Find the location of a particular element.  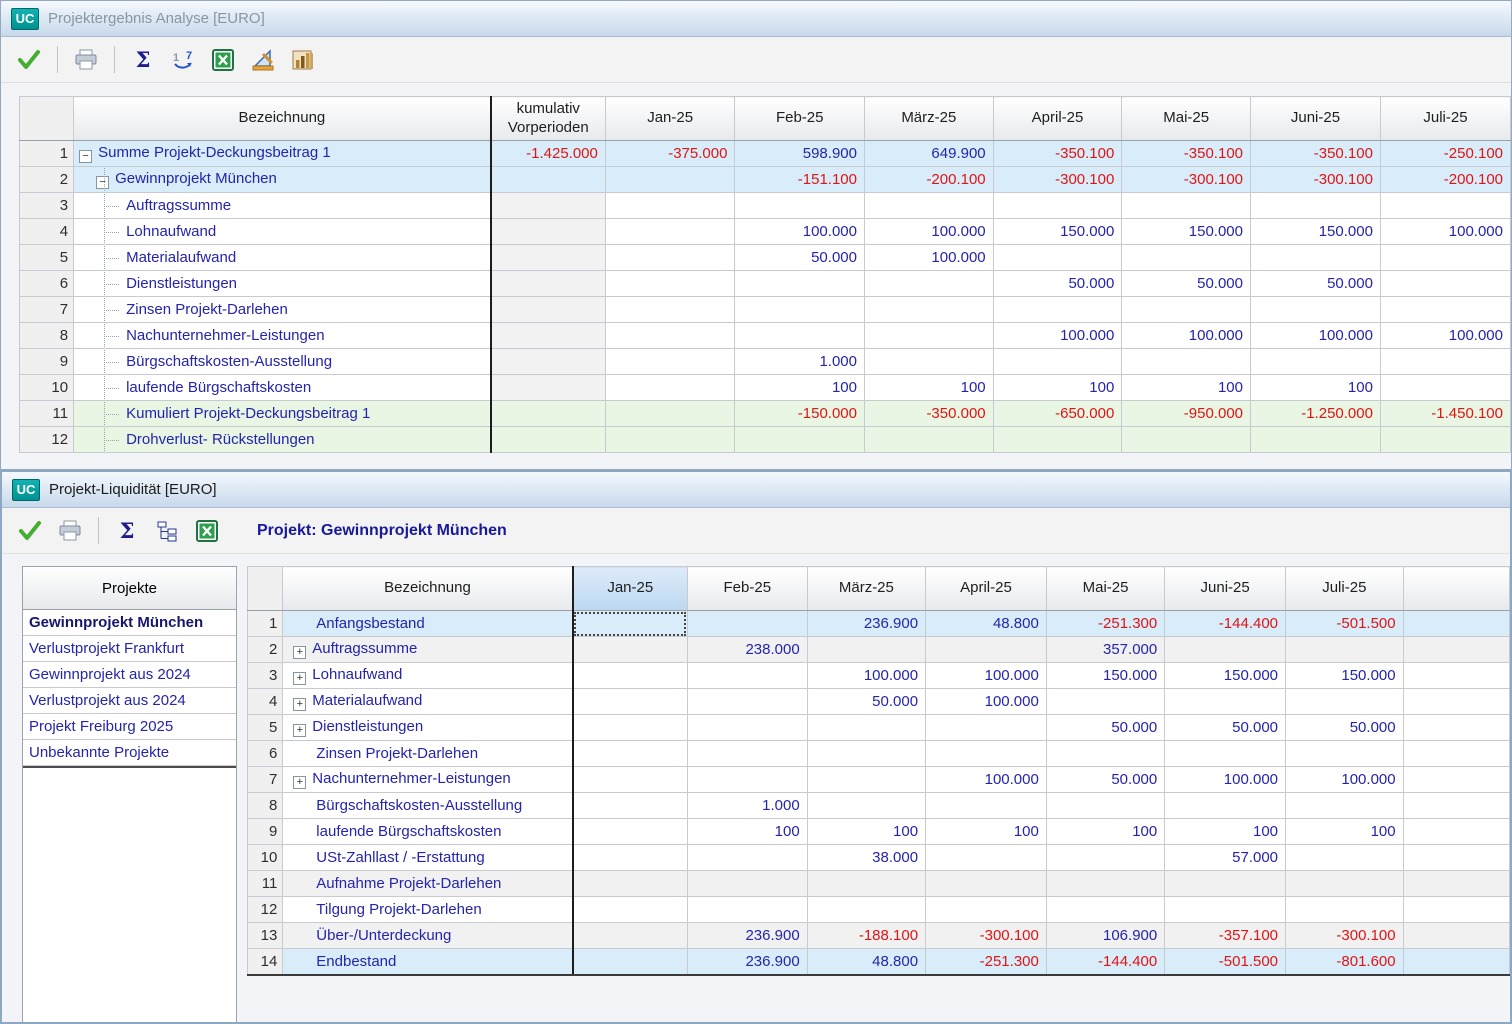

cell: -200.100 is located at coordinates (1445, 179).